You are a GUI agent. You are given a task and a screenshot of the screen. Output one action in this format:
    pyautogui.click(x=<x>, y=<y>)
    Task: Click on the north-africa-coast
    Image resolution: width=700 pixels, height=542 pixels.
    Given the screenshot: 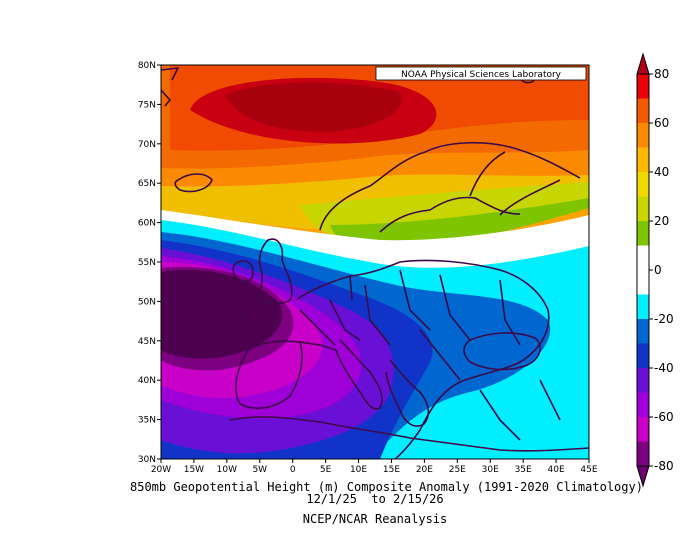 What is the action you would take?
    pyautogui.click(x=409, y=434)
    